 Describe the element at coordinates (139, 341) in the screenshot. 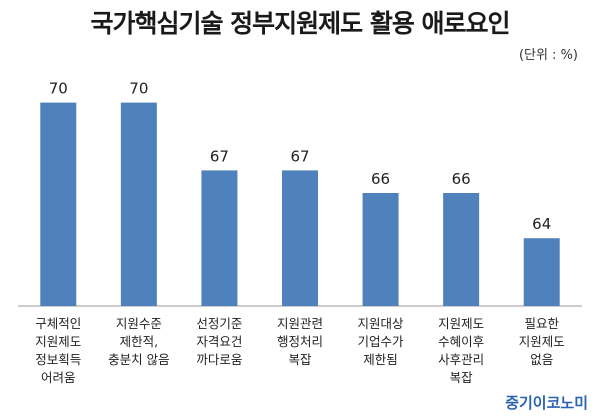

I see `category-label-2: 지원수준 제한적, 충분치 않음` at that location.